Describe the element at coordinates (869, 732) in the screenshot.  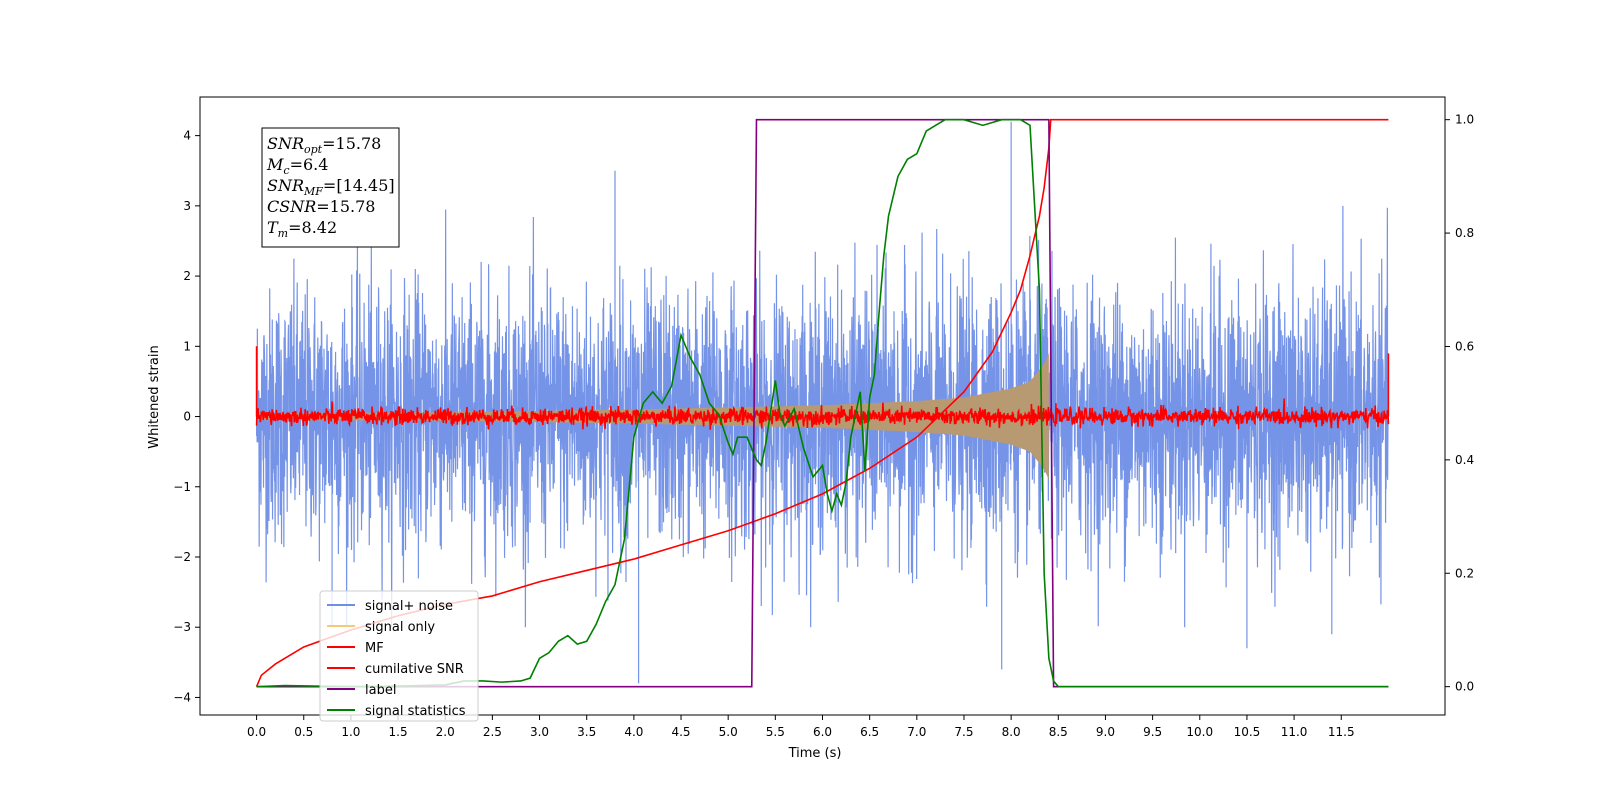
I see `x-tick-label: 6.5` at that location.